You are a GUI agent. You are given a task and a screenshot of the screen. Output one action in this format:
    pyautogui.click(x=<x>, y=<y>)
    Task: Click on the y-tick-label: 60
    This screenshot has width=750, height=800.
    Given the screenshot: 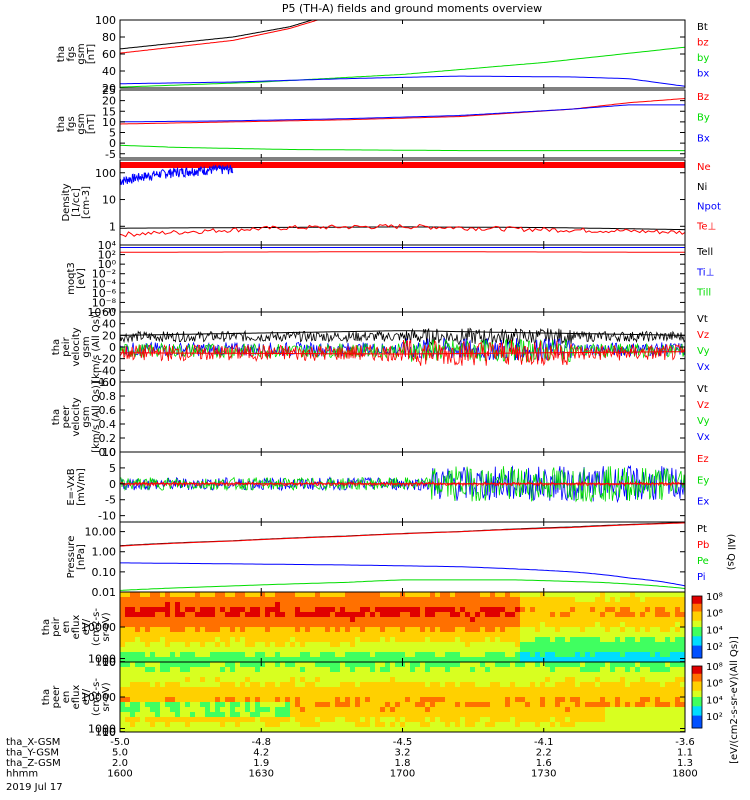 What is the action you would take?
    pyautogui.click(x=109, y=312)
    